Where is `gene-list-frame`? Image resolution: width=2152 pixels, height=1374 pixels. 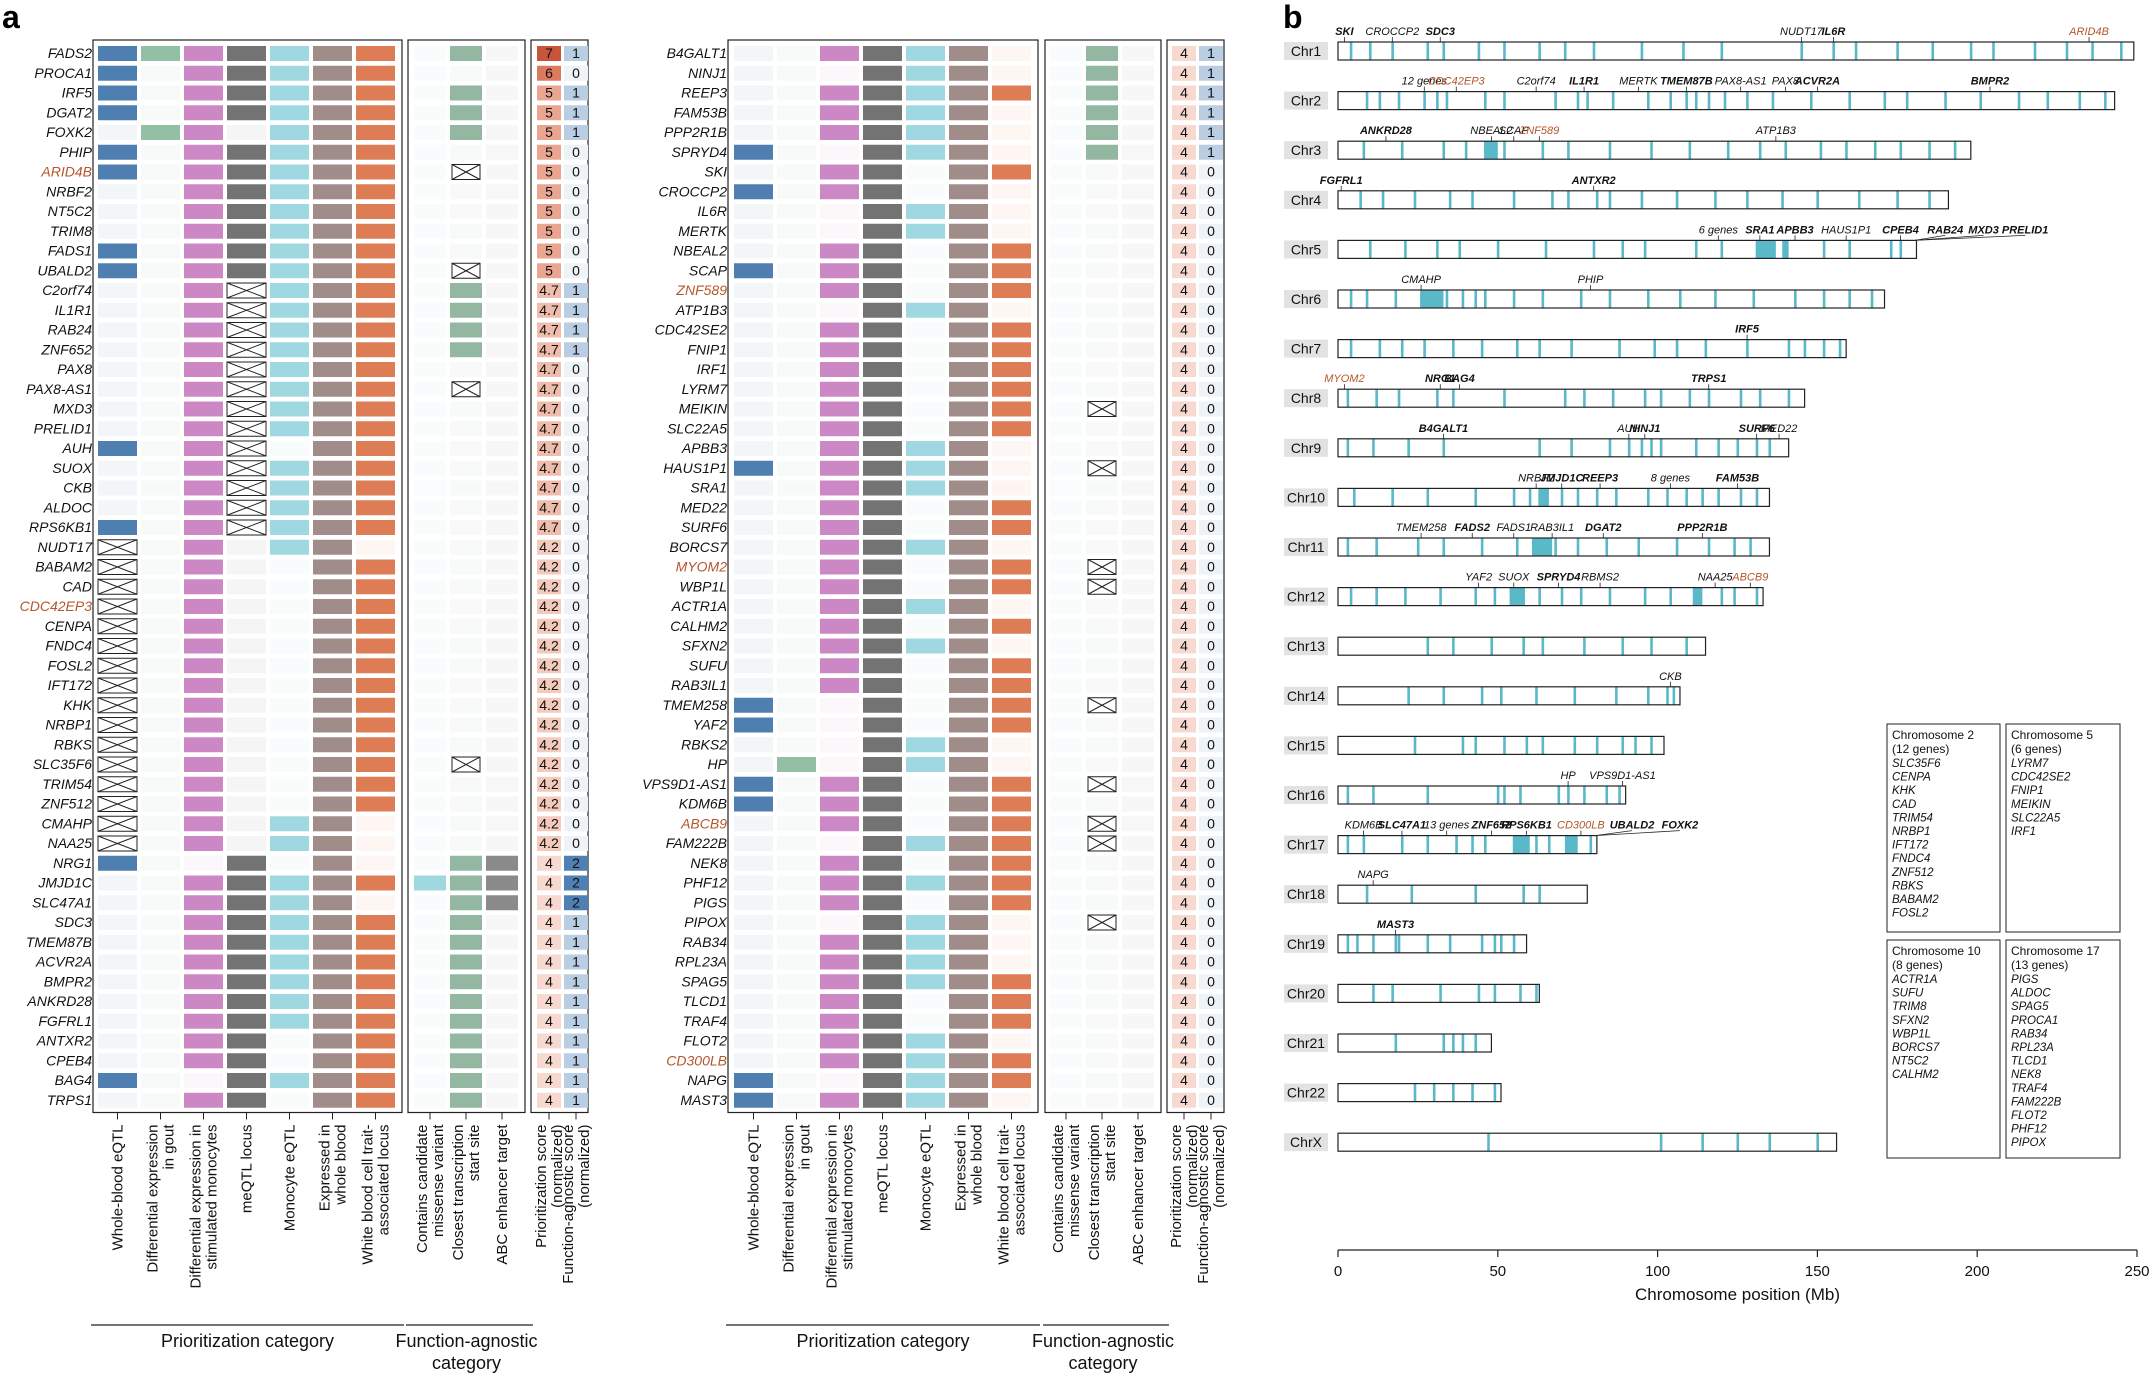 gene-list-frame is located at coordinates (1943, 1049).